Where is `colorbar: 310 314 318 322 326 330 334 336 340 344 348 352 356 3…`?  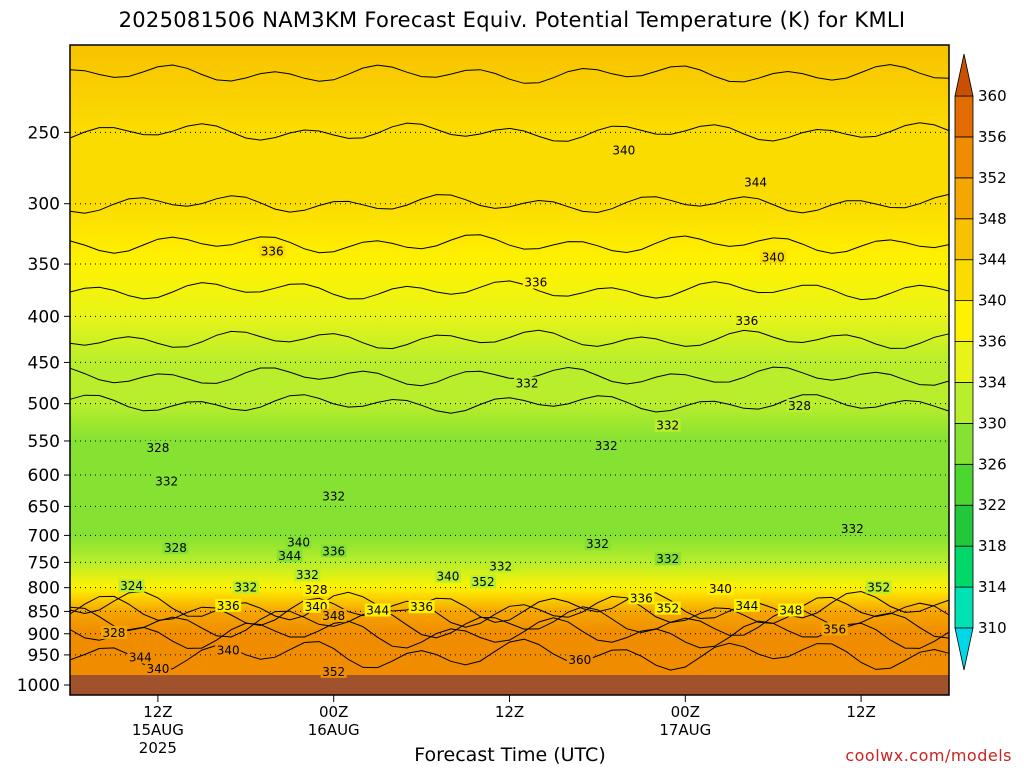 colorbar: 310 314 318 322 326 330 334 336 340 344 348 352 356 3… is located at coordinates (980, 362).